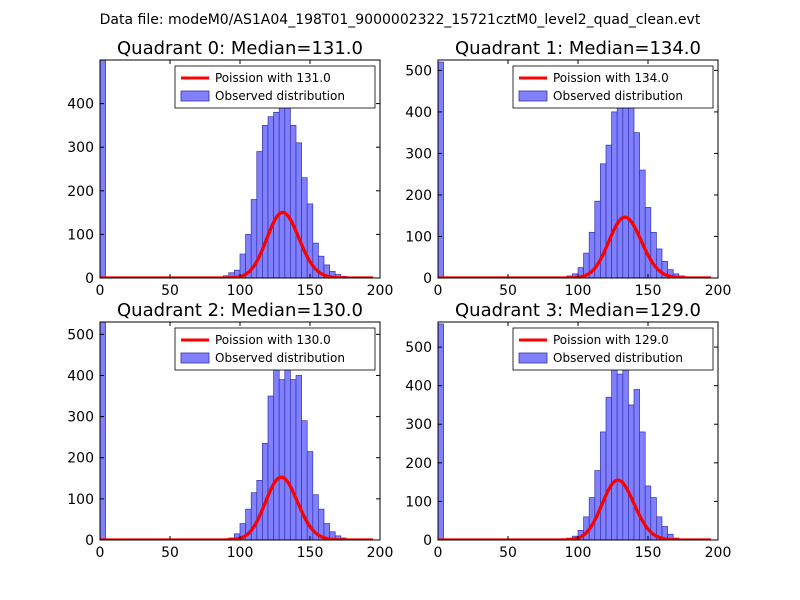  I want to click on legend-label-poisson: Poission with 131.0, so click(273, 78).